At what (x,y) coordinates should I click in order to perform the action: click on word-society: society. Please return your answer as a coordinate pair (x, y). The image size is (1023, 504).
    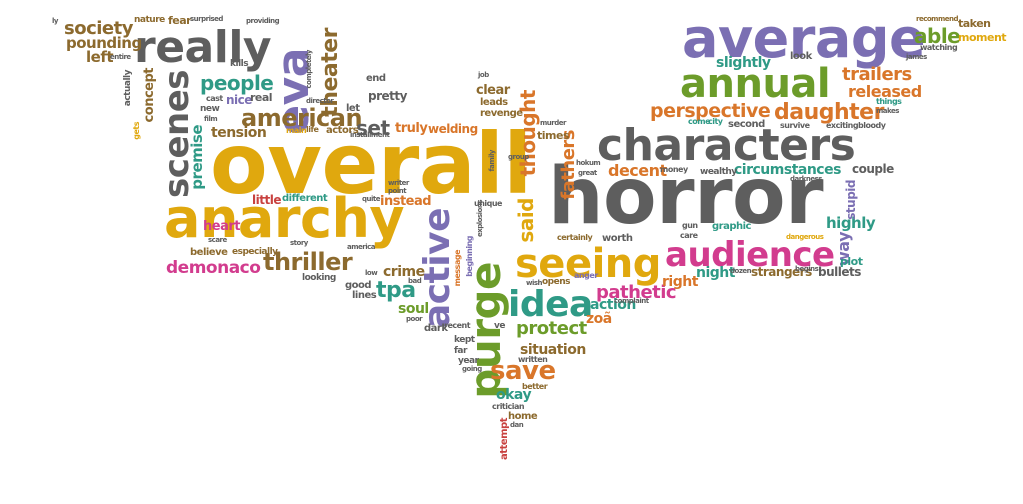
    Looking at the image, I should click on (98, 28).